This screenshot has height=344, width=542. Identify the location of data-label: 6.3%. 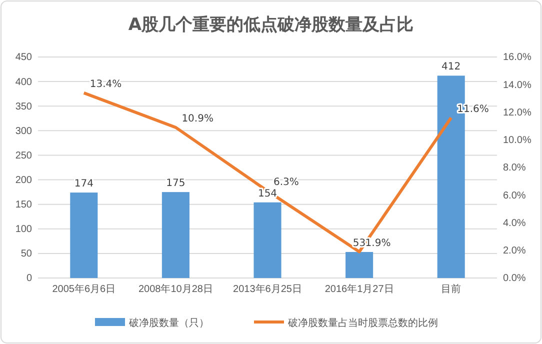
(286, 182).